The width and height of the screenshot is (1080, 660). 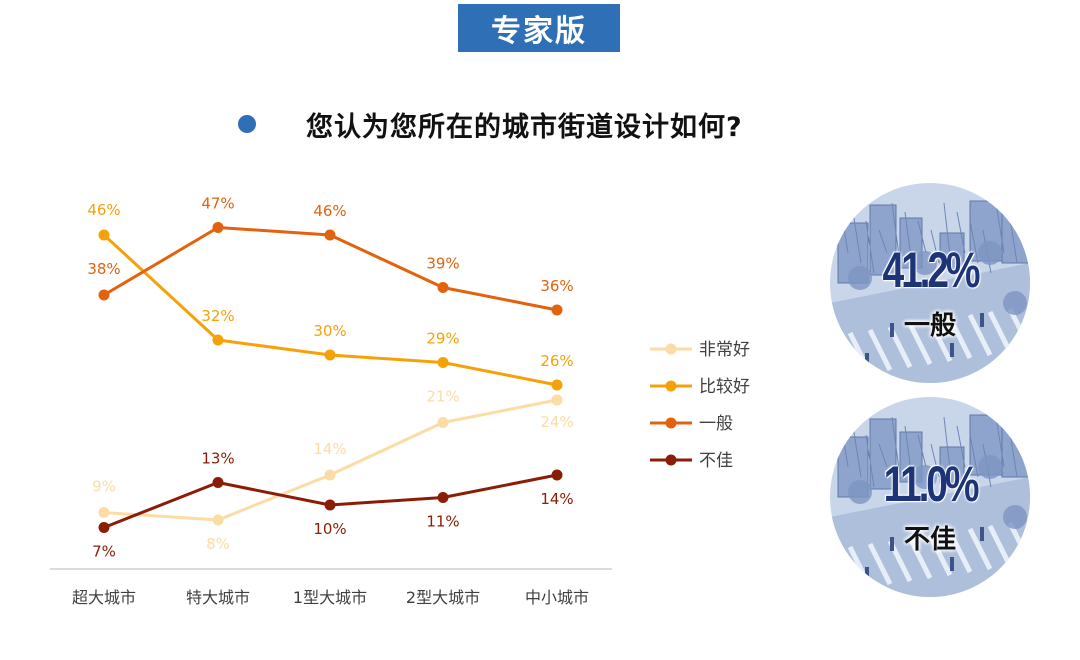 What do you see at coordinates (218, 597) in the screenshot?
I see `x-tick-label: 特大城市` at bounding box center [218, 597].